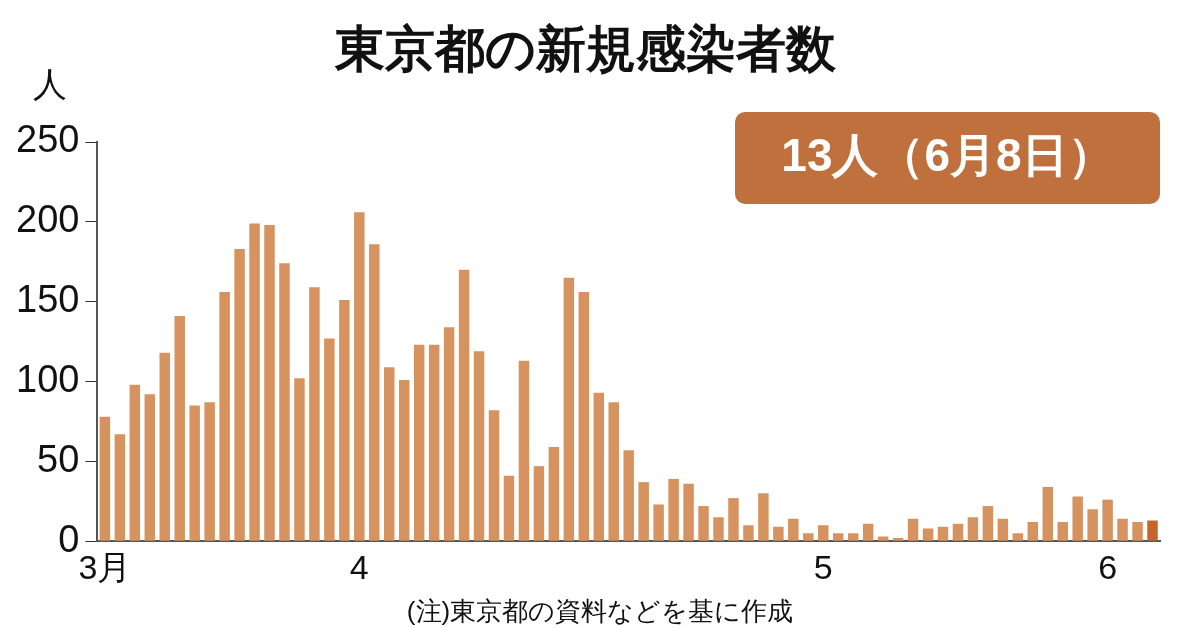 The height and width of the screenshot is (628, 1200). Describe the element at coordinates (600, 611) in the screenshot. I see `text: (注)東京都の資料などを基に作成` at that location.